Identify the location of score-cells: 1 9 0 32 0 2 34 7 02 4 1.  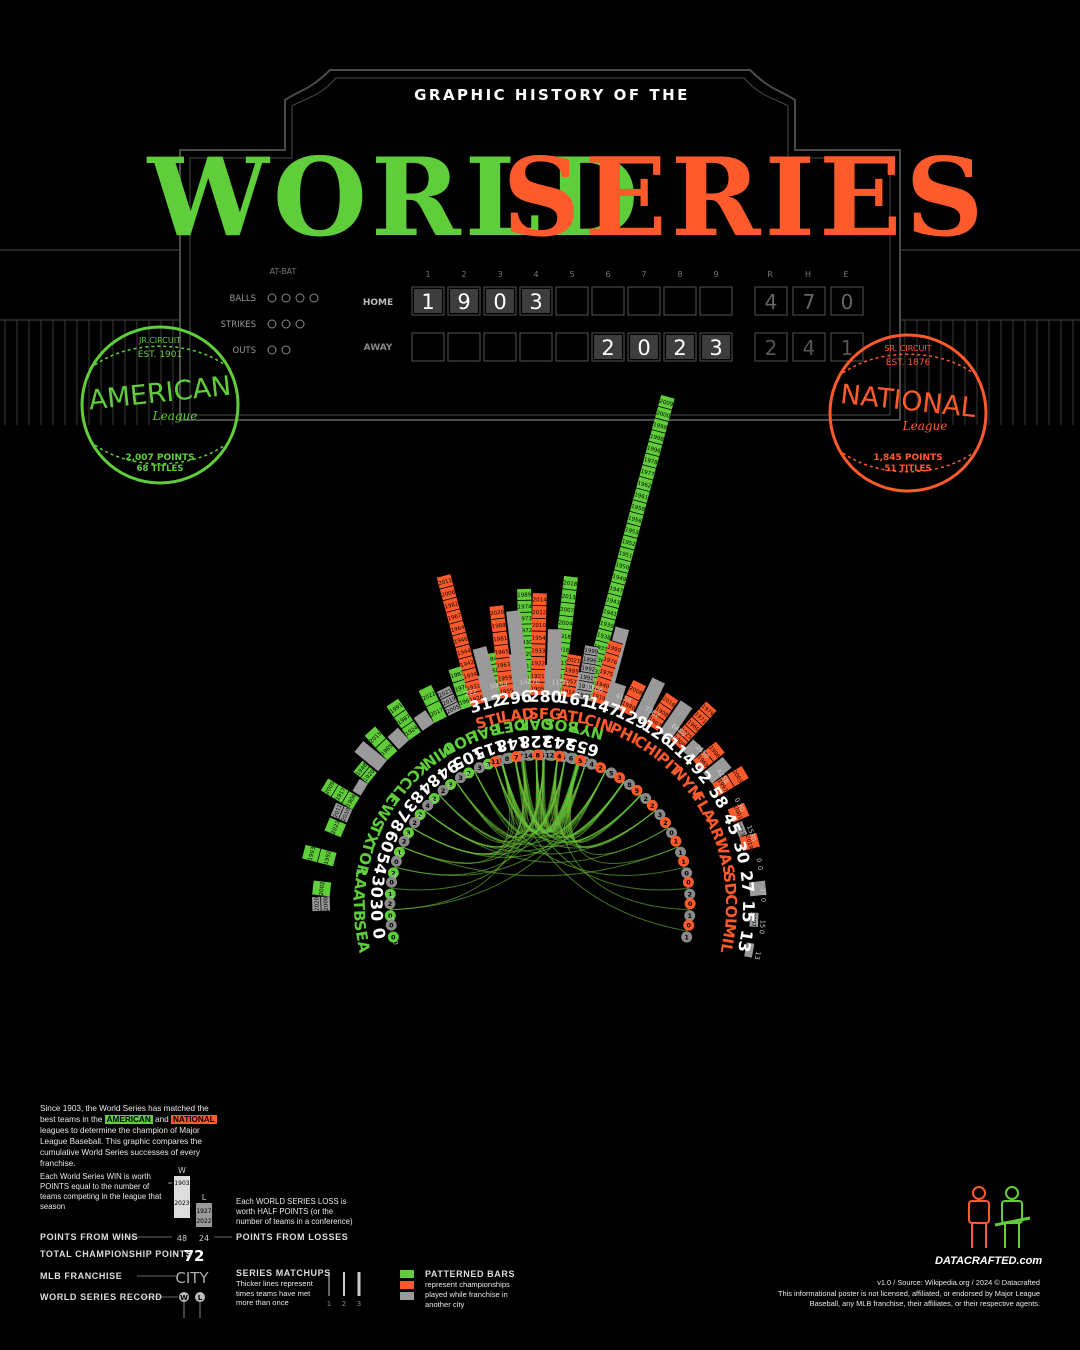
(637, 324).